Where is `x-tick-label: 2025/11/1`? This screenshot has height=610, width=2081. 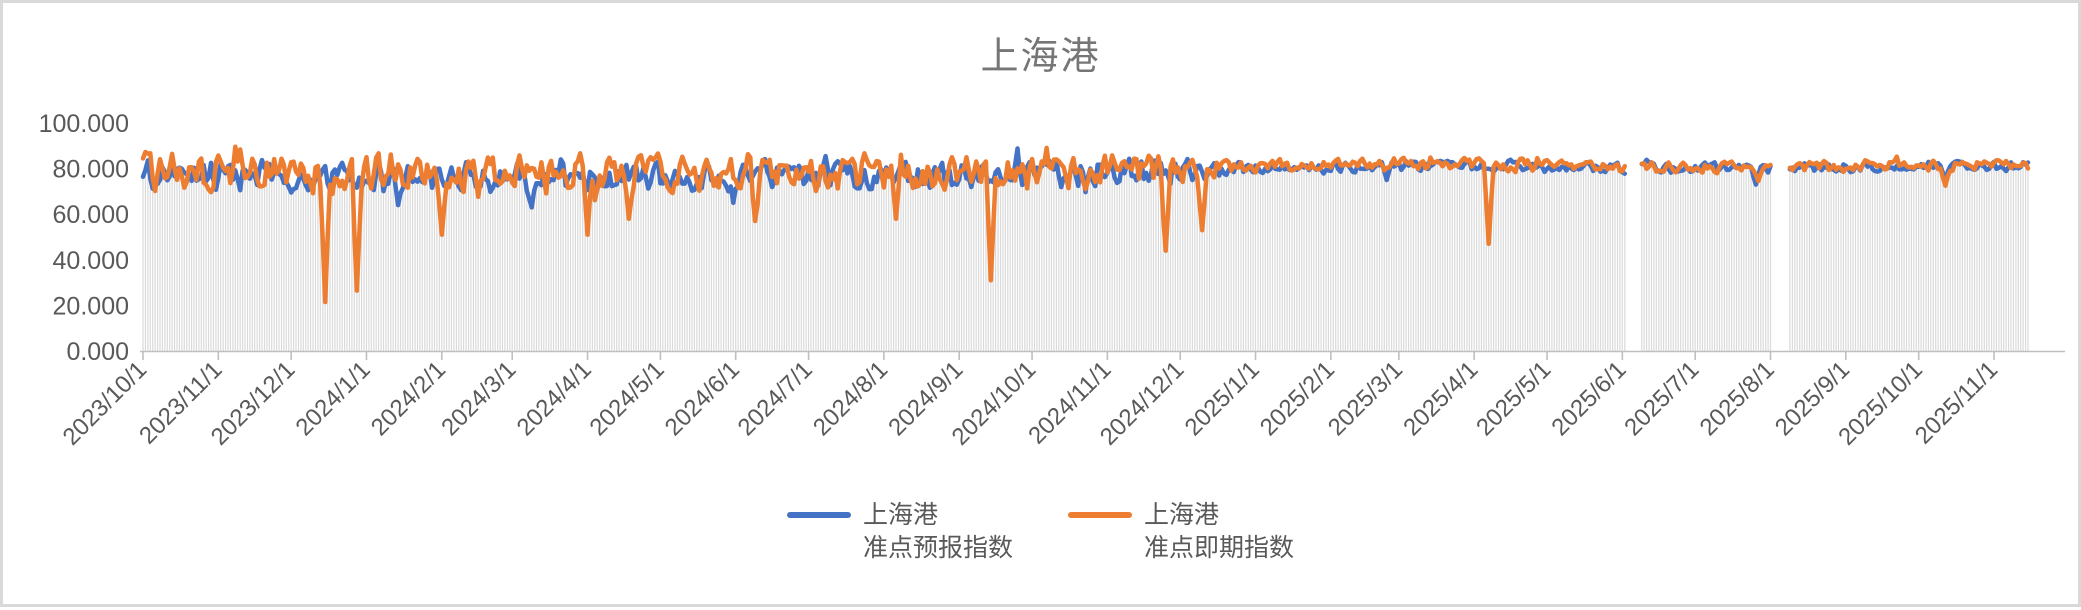 x-tick-label: 2025/11/1 is located at coordinates (1956, 402).